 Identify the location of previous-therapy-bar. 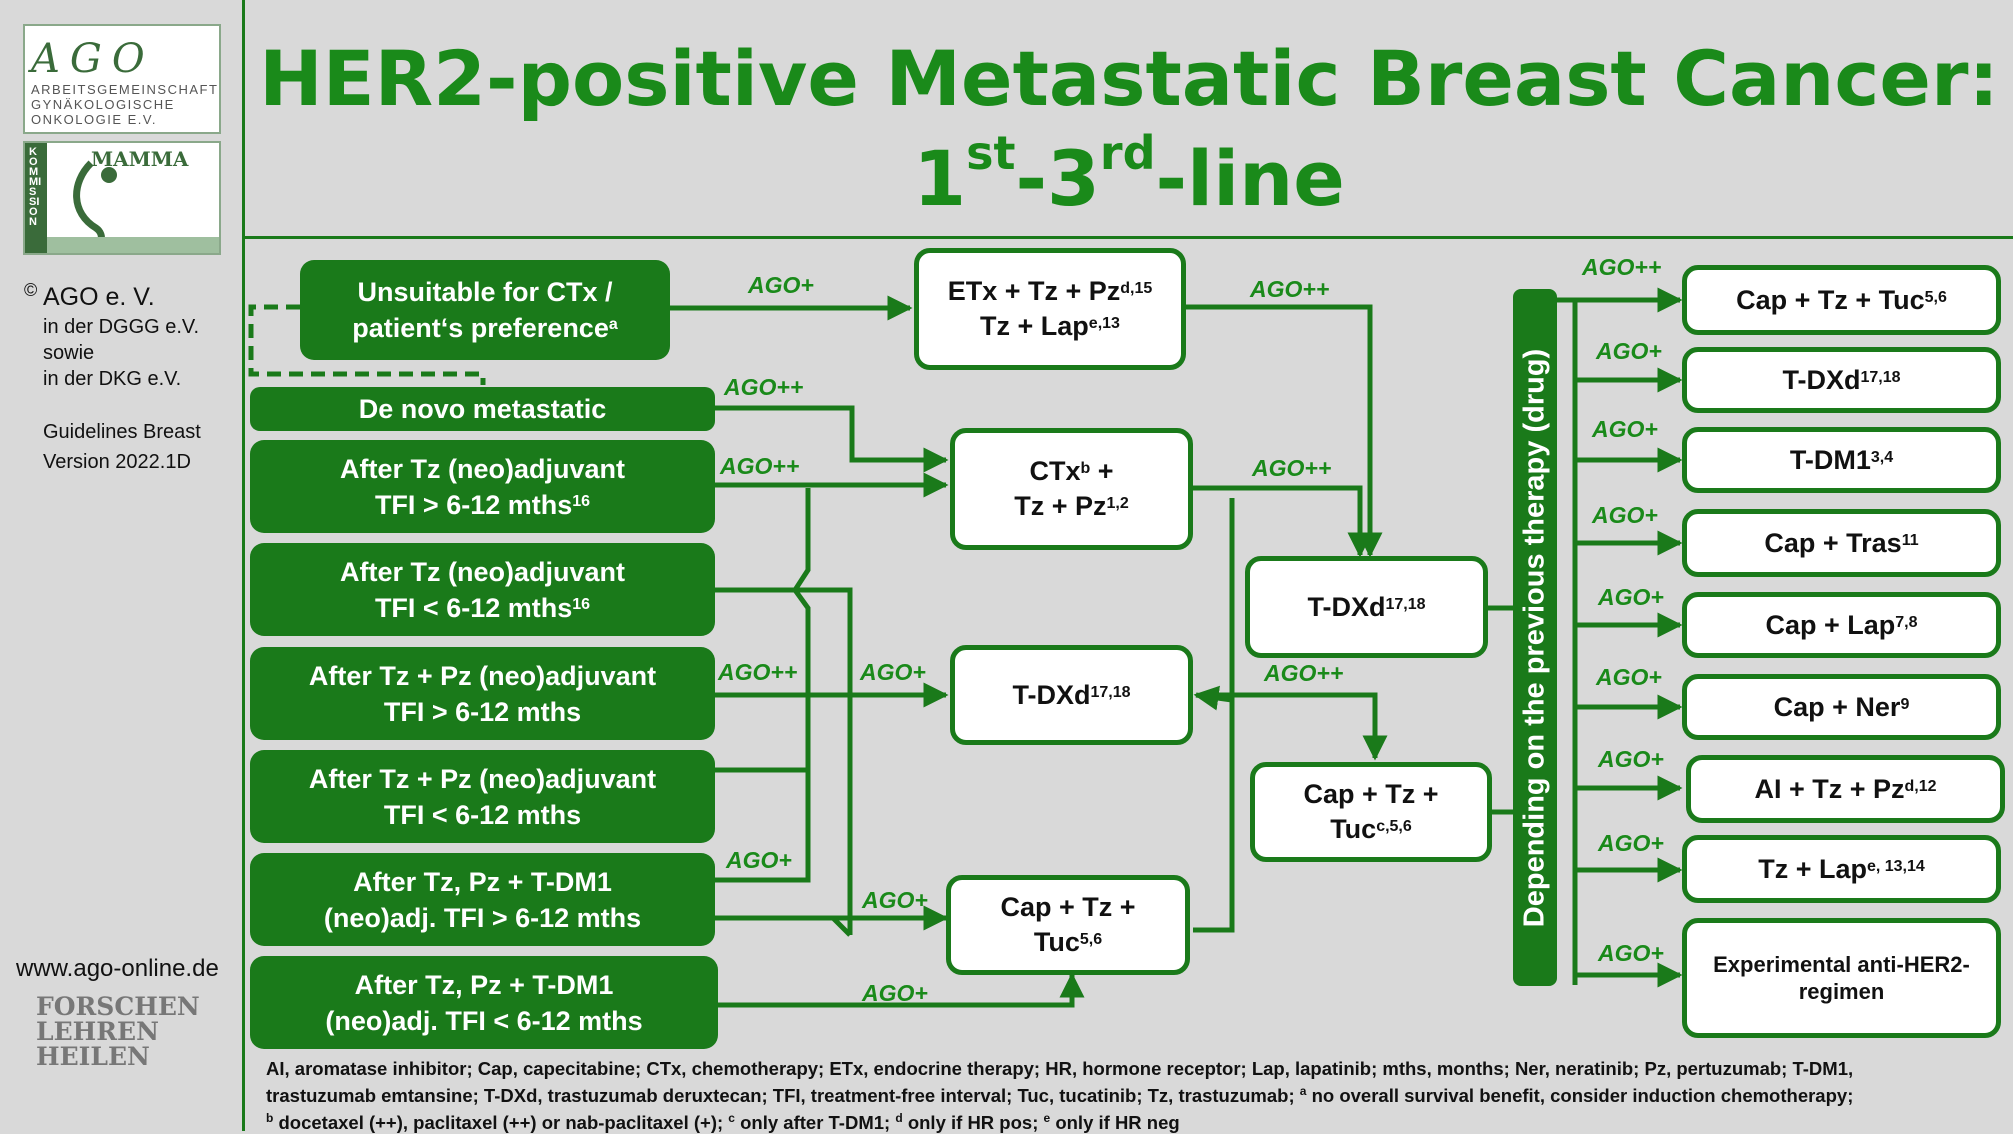
(1535, 637).